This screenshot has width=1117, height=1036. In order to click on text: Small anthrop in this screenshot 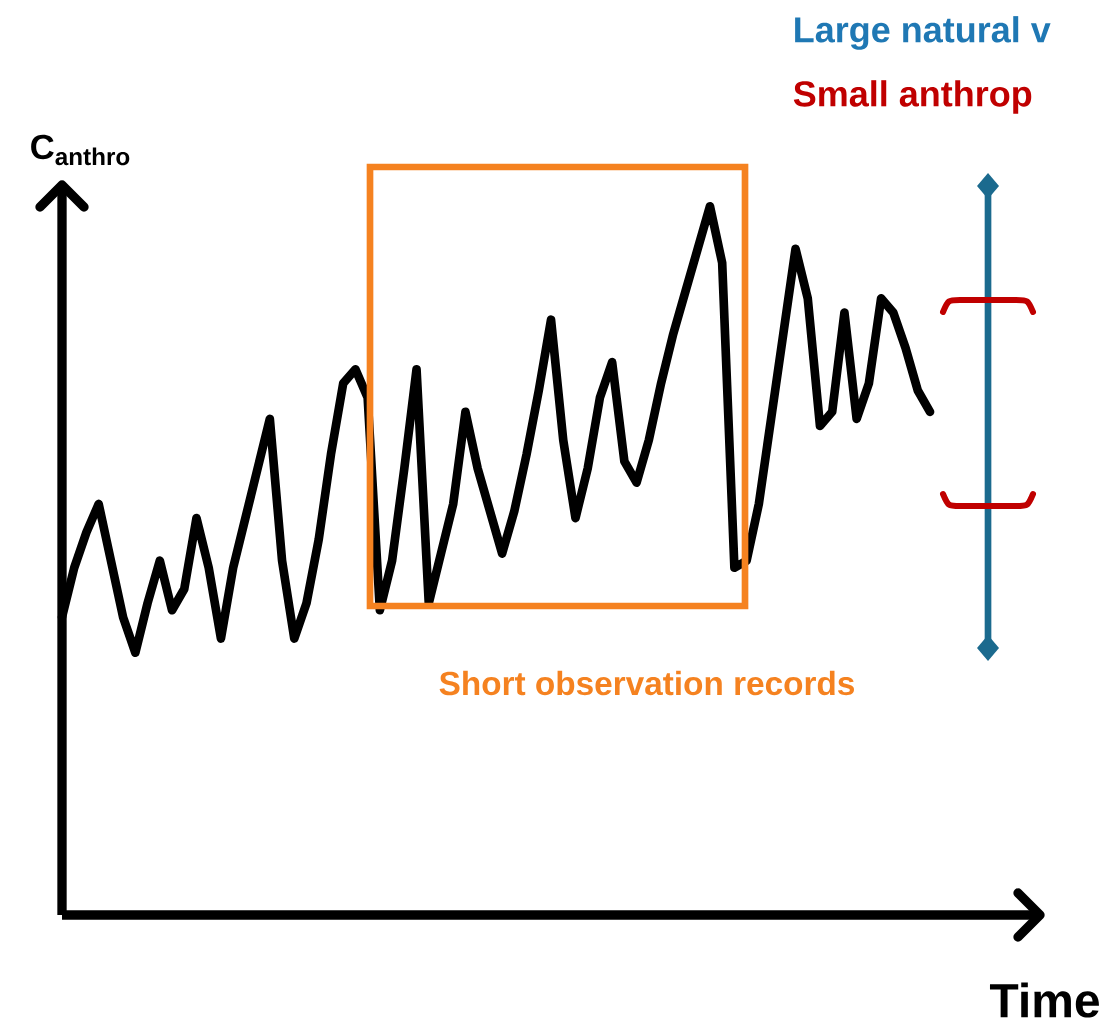, I will do `click(912, 97)`.